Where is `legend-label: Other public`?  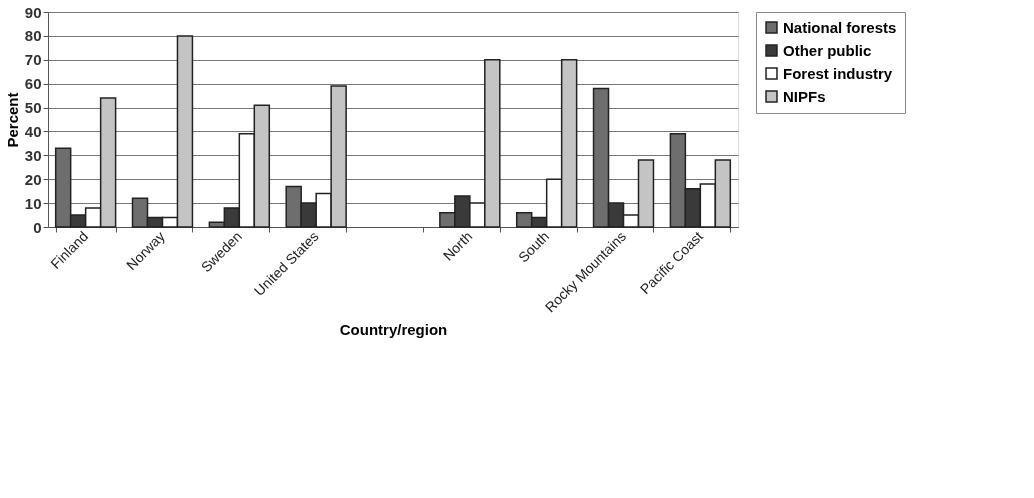 legend-label: Other public is located at coordinates (827, 50).